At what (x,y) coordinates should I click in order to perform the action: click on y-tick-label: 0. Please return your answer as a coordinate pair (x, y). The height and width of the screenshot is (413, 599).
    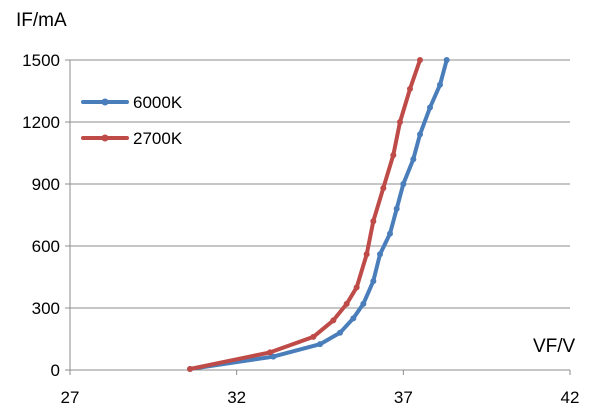
    Looking at the image, I should click on (55, 370).